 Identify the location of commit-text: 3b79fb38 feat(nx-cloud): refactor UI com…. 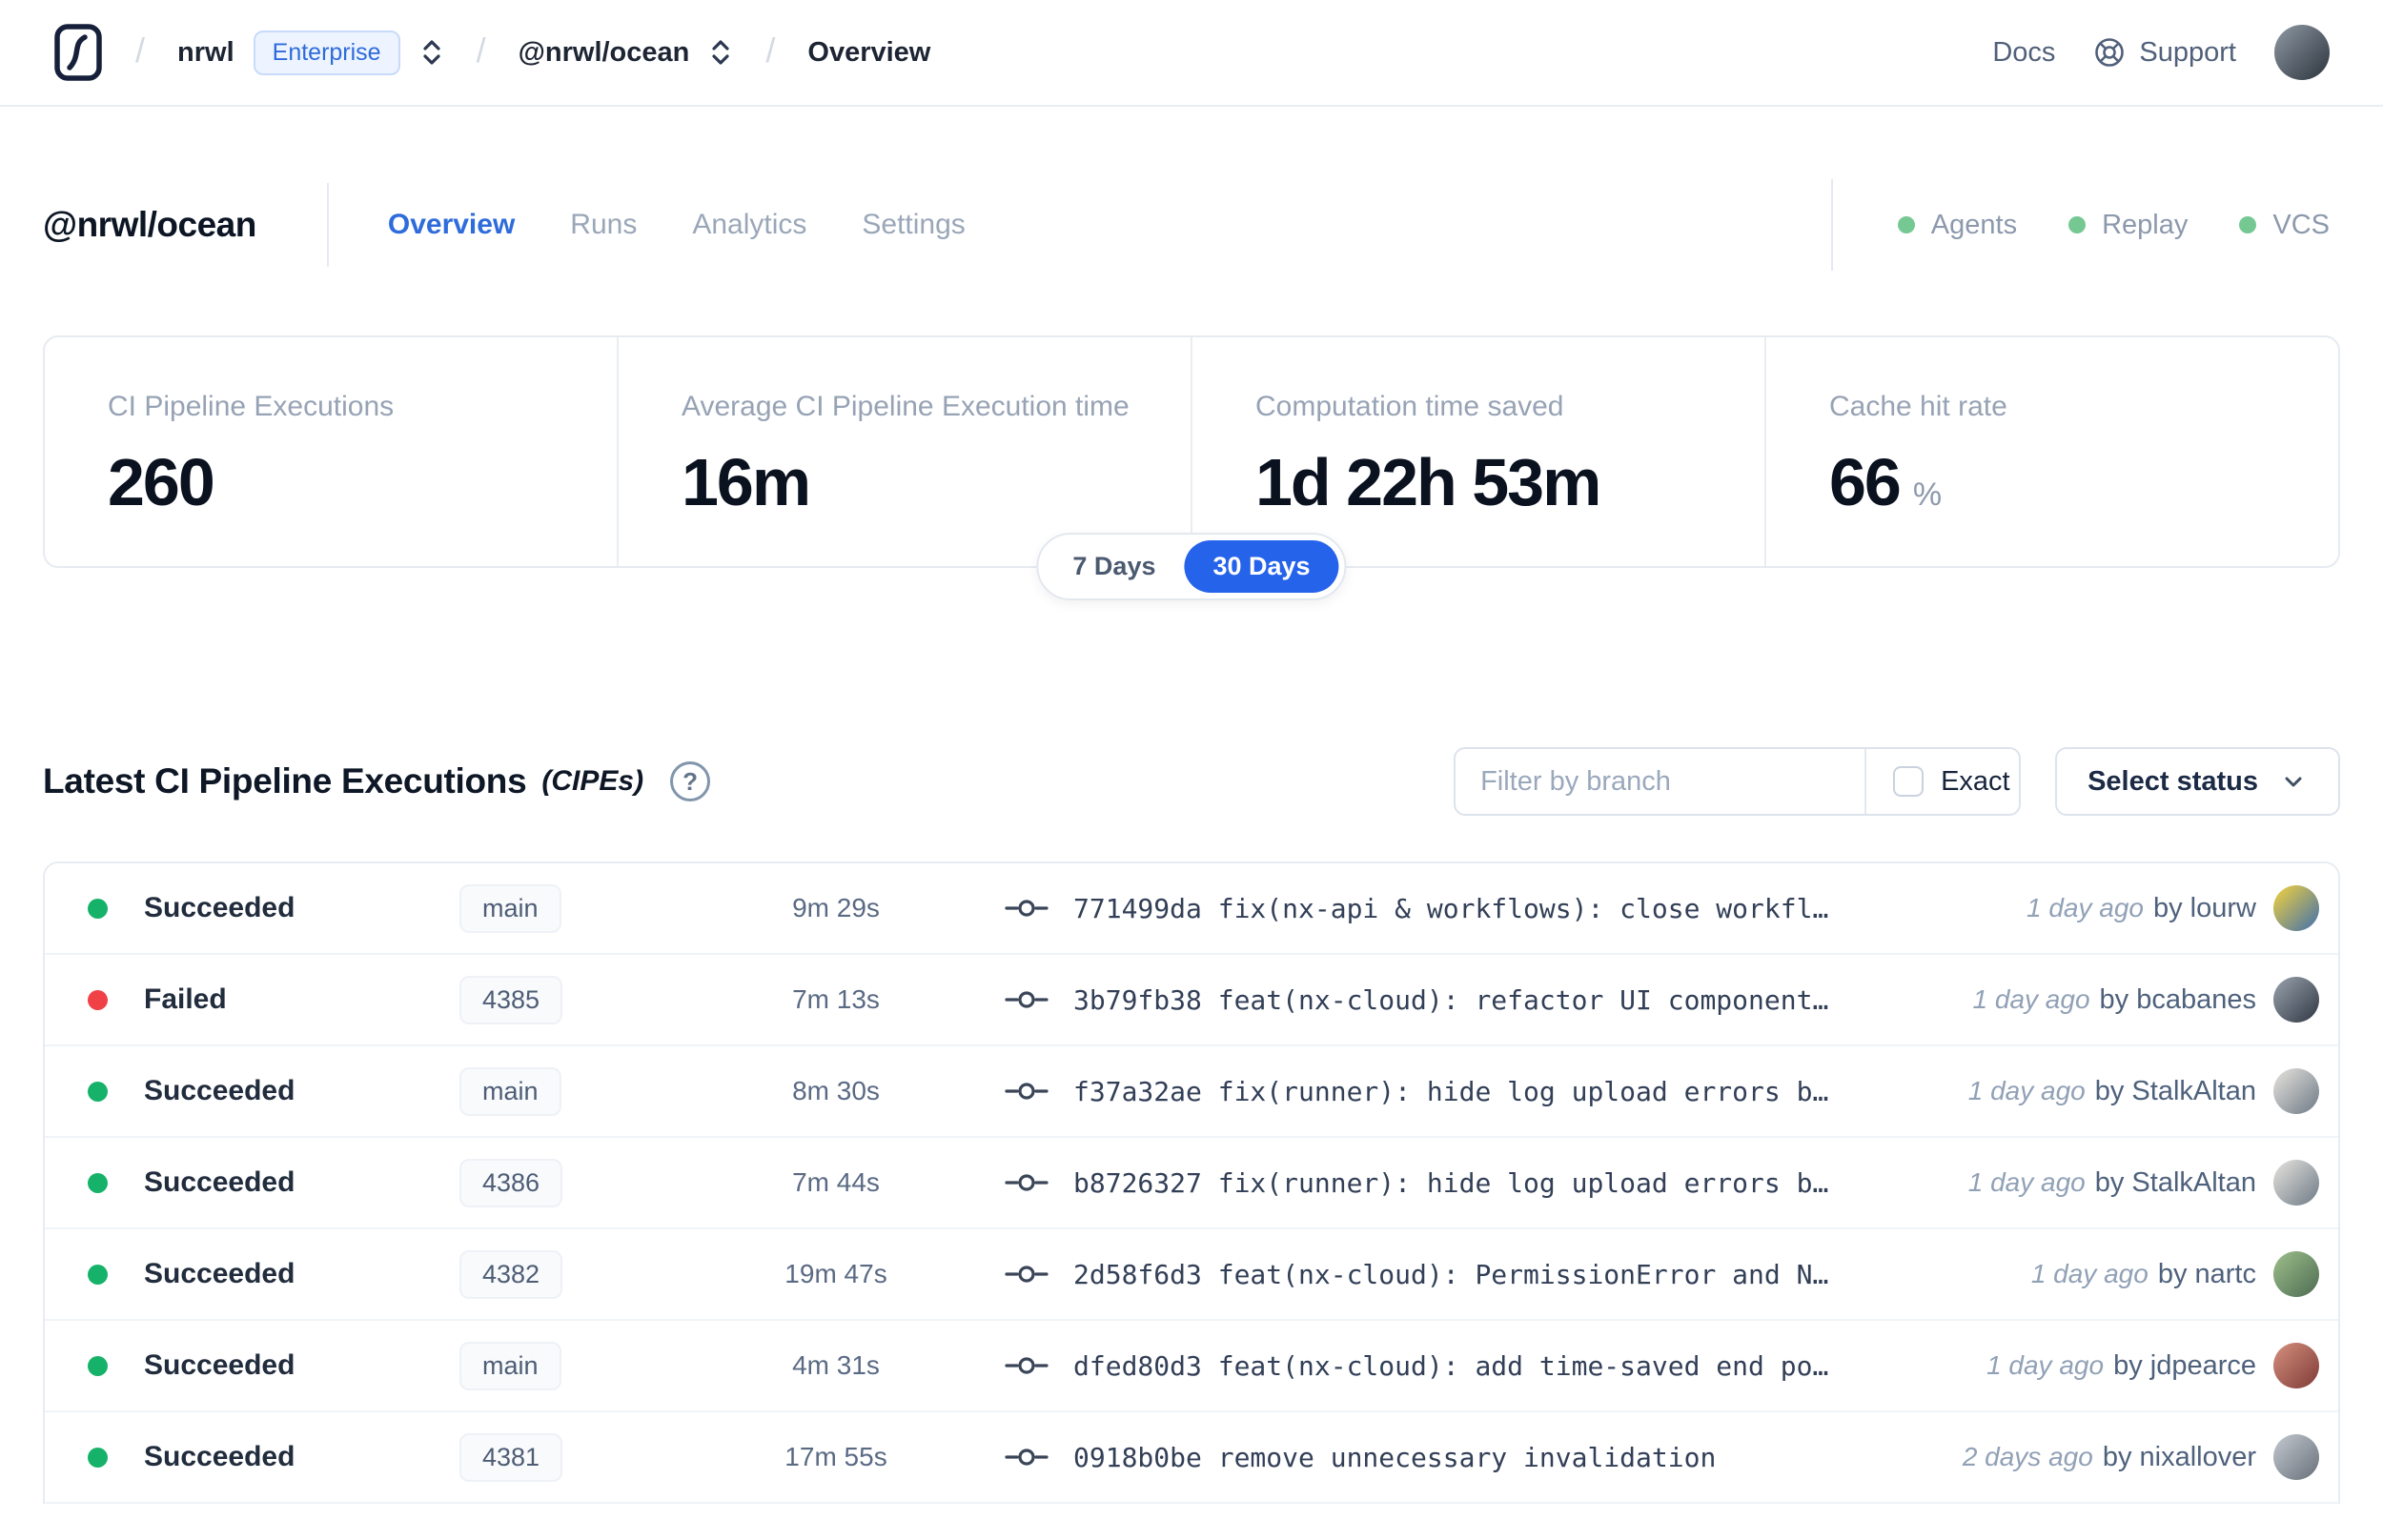
(1451, 1000).